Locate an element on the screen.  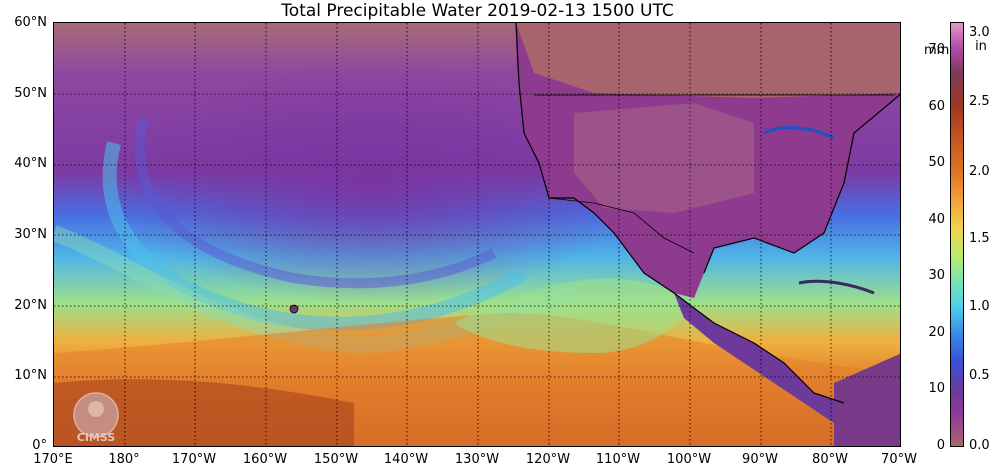
hawaii-islands is located at coordinates (294, 309).